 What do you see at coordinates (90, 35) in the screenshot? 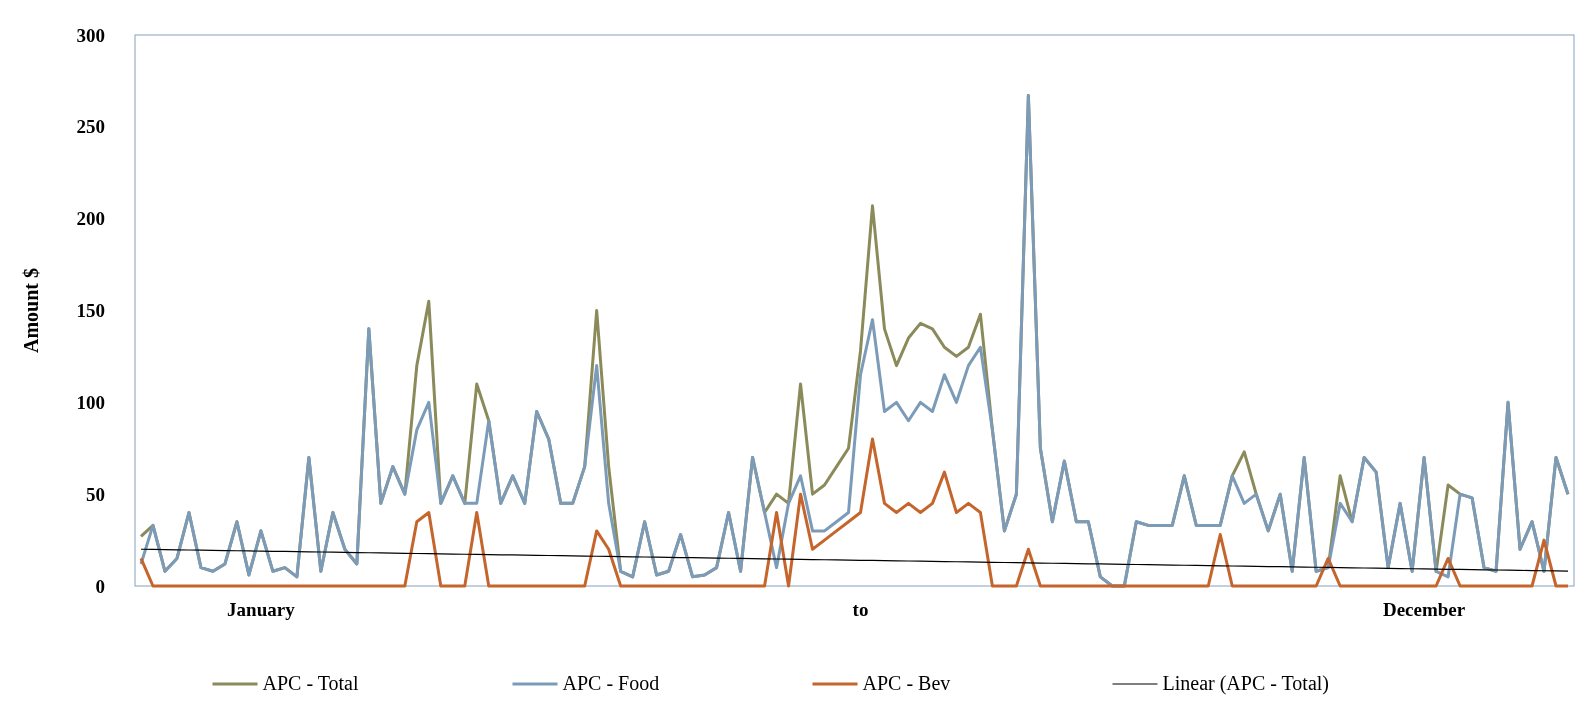
I see `y-tick-label: 300` at bounding box center [90, 35].